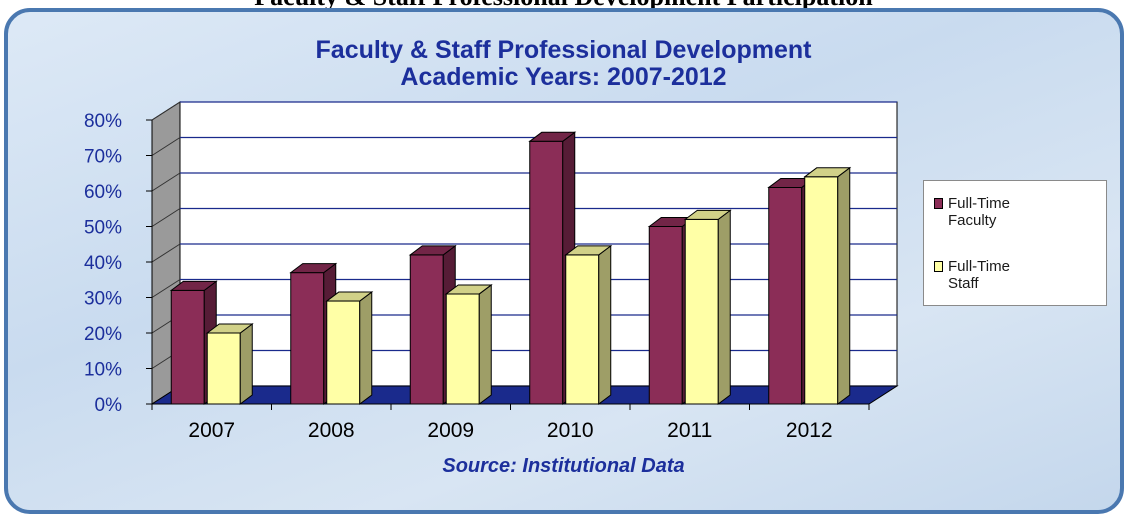 The width and height of the screenshot is (1127, 519). I want to click on legend-label-staff: Full-Time Staff, so click(979, 275).